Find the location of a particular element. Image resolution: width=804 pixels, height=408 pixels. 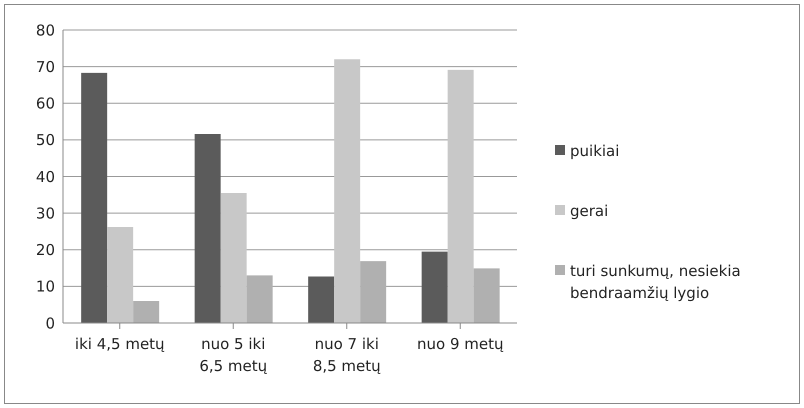

legend-label: puikiai is located at coordinates (595, 151).